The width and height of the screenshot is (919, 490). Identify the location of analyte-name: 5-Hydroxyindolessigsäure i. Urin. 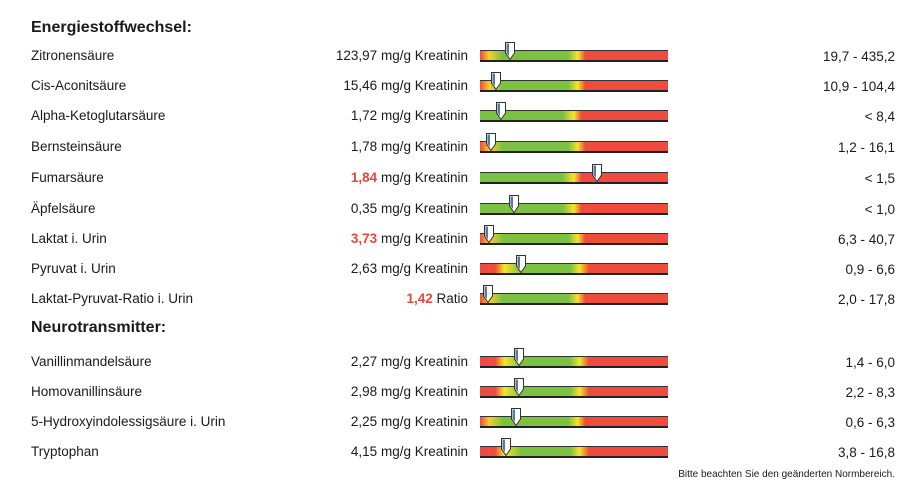
(128, 421).